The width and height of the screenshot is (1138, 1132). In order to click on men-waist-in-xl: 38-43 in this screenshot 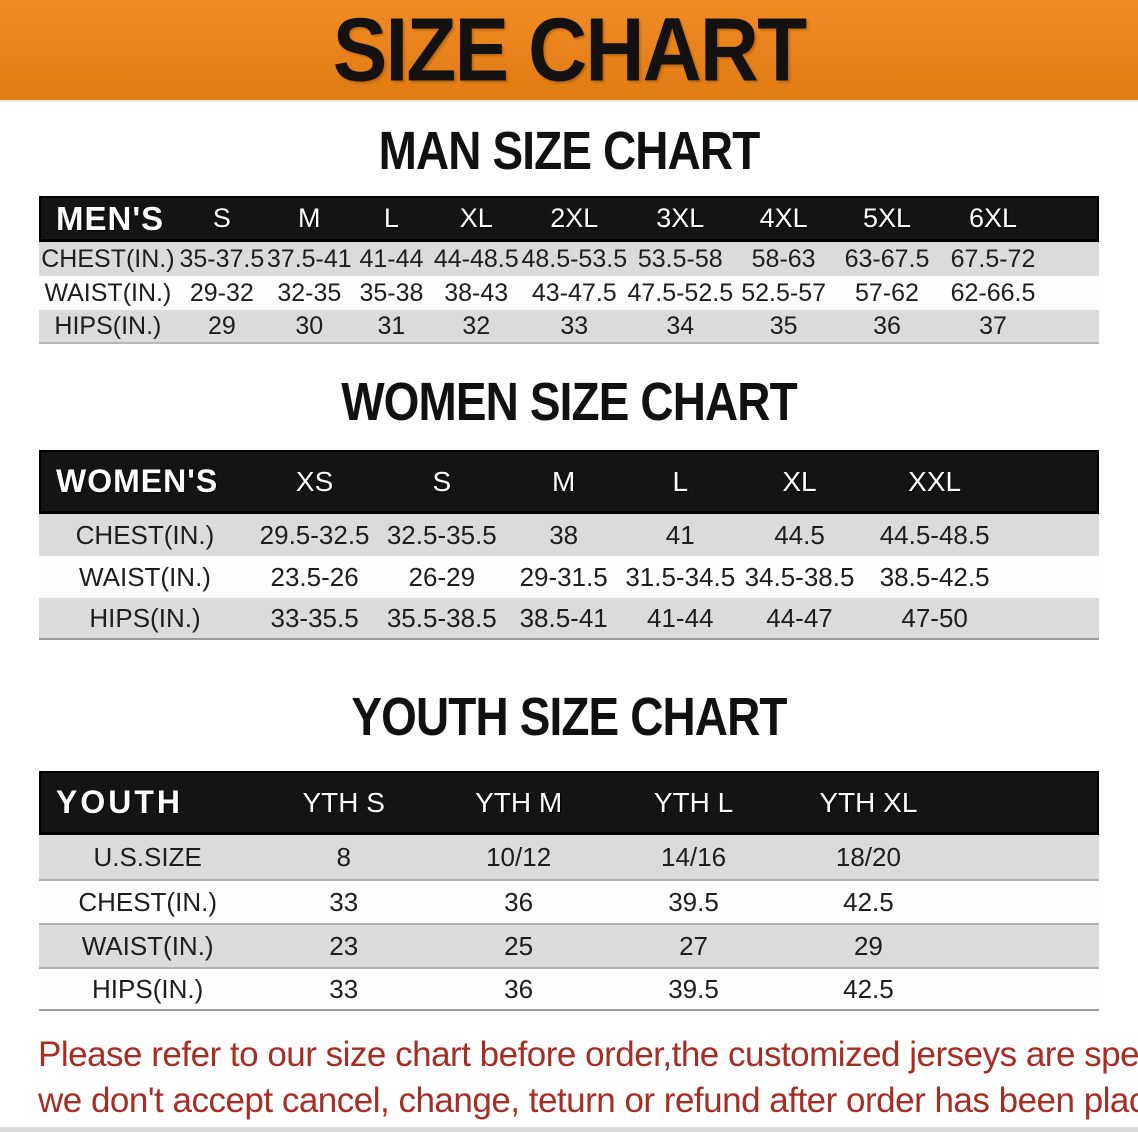, I will do `click(476, 292)`.